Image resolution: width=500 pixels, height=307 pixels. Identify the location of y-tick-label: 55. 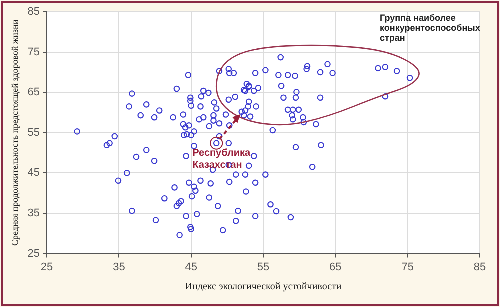
(34, 132).